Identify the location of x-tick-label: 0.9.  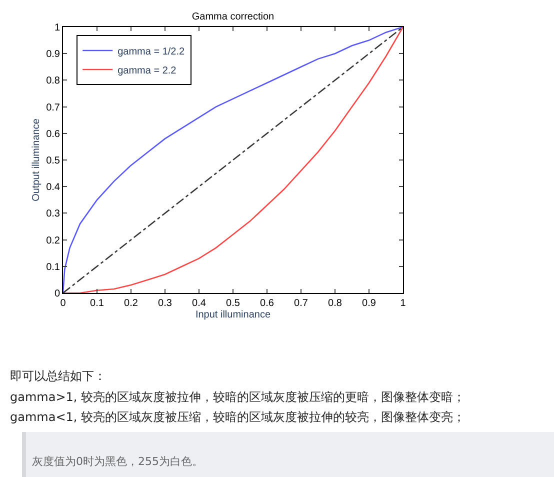
(369, 303).